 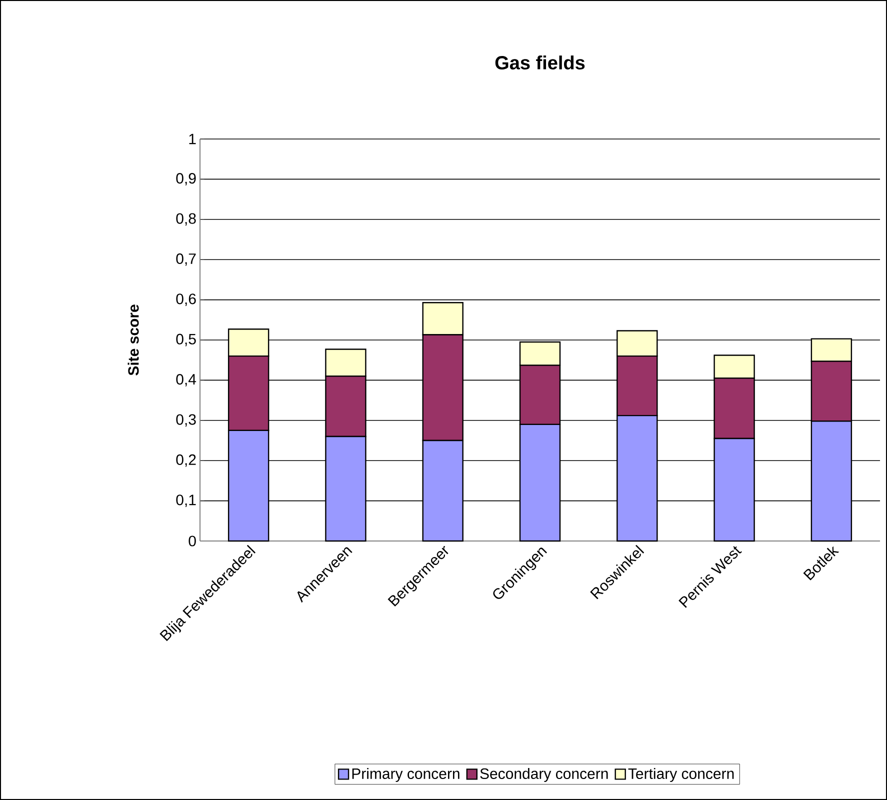 What do you see at coordinates (186, 179) in the screenshot?
I see `y-tick-label: 0,9` at bounding box center [186, 179].